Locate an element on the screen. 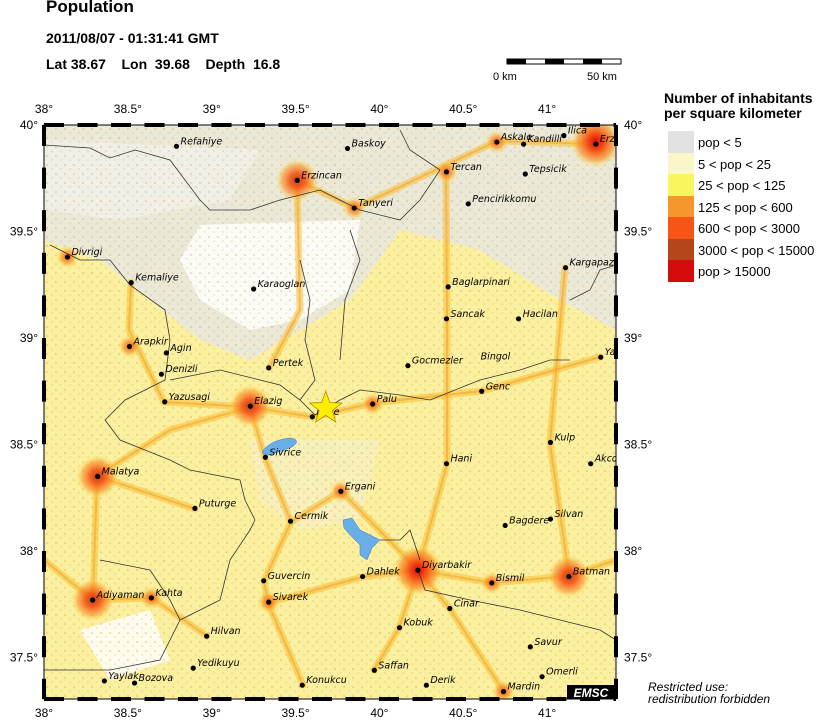  lat-tick-label: 38° is located at coordinates (633, 551).